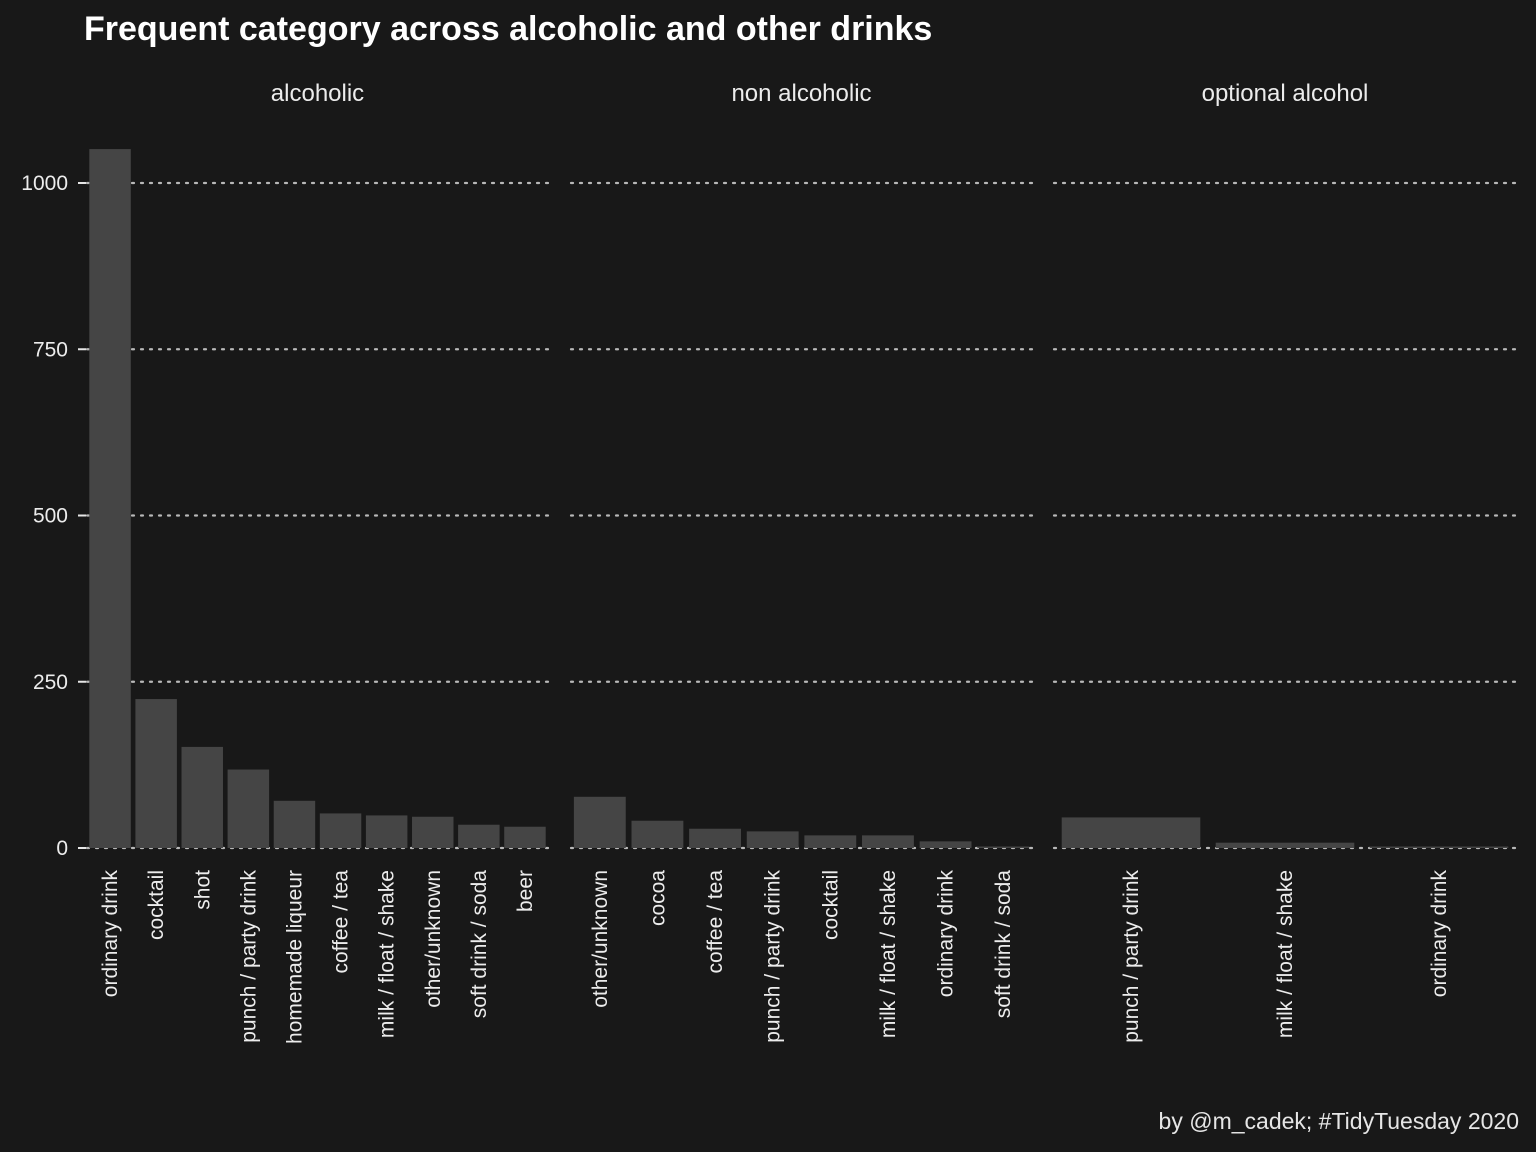  Describe the element at coordinates (50, 349) in the screenshot. I see `y-tick-label: 750` at that location.